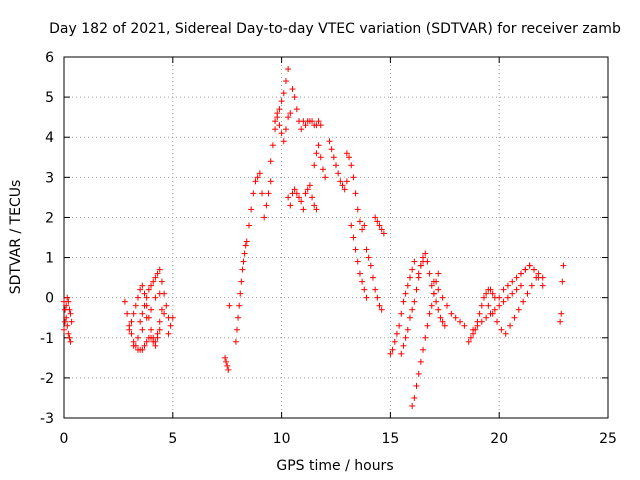 This screenshot has height=480, width=640. What do you see at coordinates (499, 439) in the screenshot?
I see `x-tick-label: 20` at bounding box center [499, 439].